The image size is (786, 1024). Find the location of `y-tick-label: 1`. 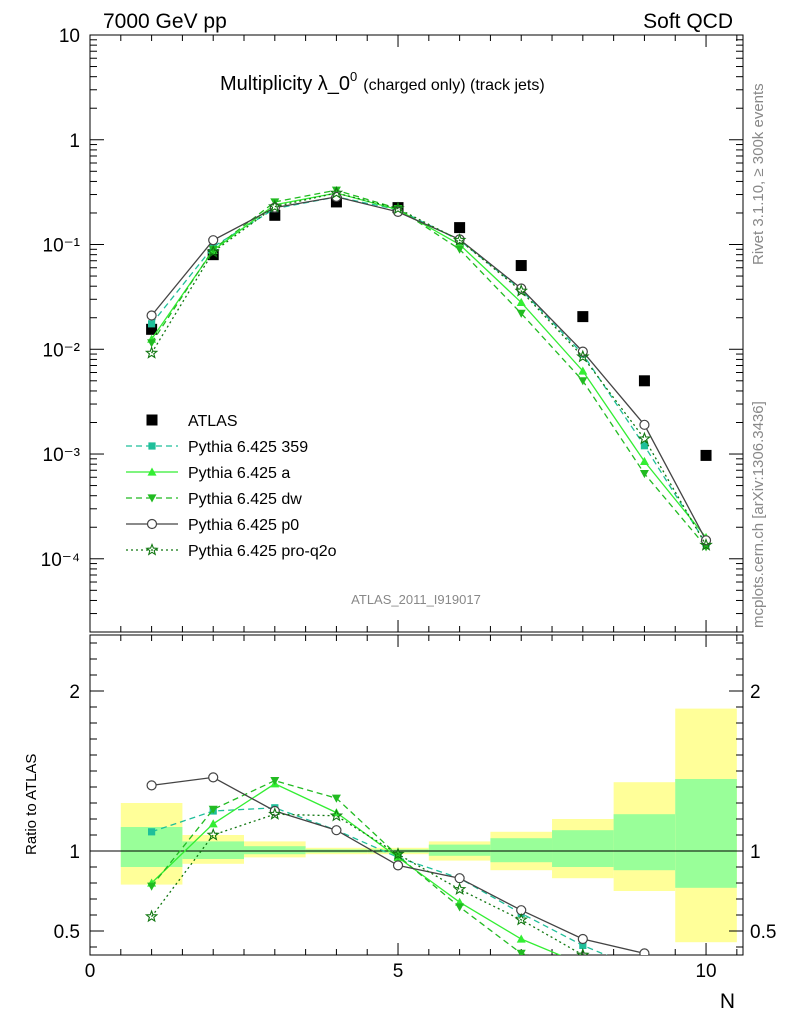

y-tick-label: 1 is located at coordinates (74, 141).